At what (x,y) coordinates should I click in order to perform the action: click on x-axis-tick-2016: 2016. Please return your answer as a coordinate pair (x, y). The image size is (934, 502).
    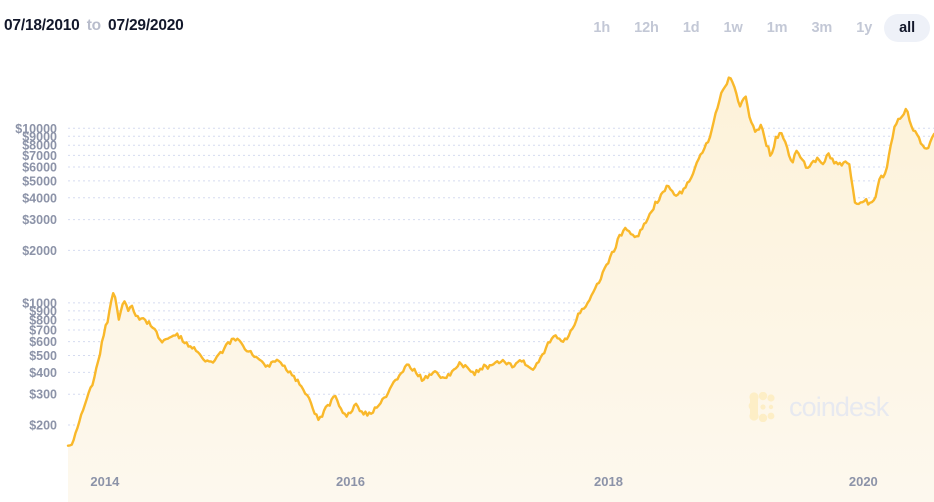
    Looking at the image, I should click on (350, 481).